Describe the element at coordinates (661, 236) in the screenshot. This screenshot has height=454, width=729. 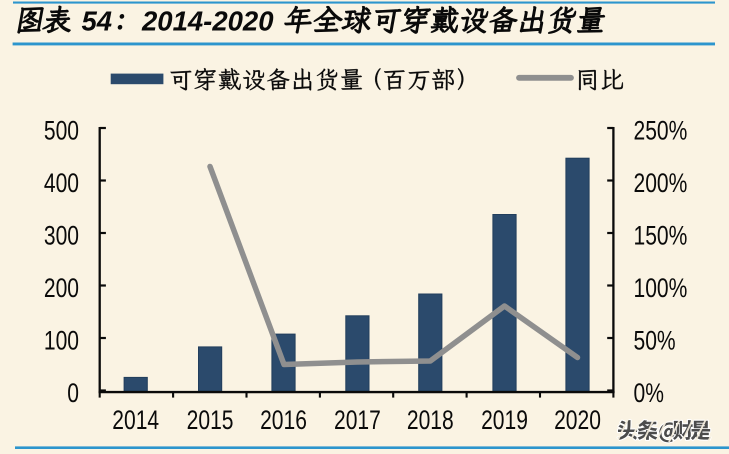
I see `svg-text: 150%` at that location.